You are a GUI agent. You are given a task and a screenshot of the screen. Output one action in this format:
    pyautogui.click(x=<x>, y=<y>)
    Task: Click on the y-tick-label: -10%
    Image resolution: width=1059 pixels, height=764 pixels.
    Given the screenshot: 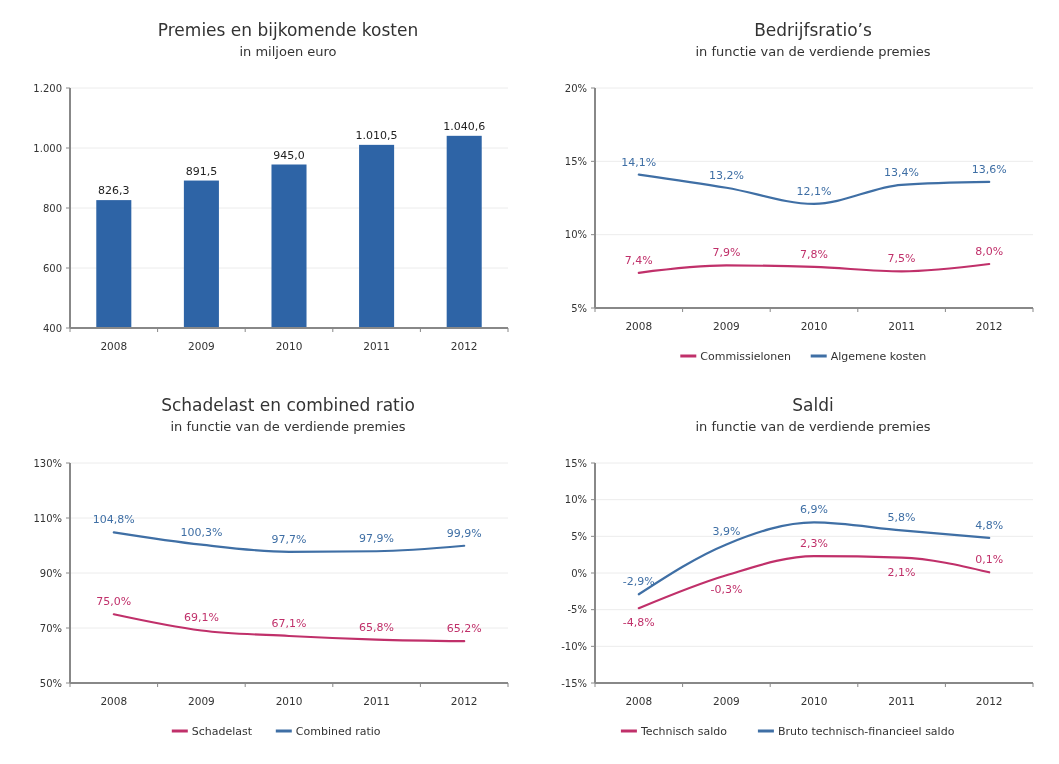 What is the action you would take?
    pyautogui.click(x=574, y=646)
    